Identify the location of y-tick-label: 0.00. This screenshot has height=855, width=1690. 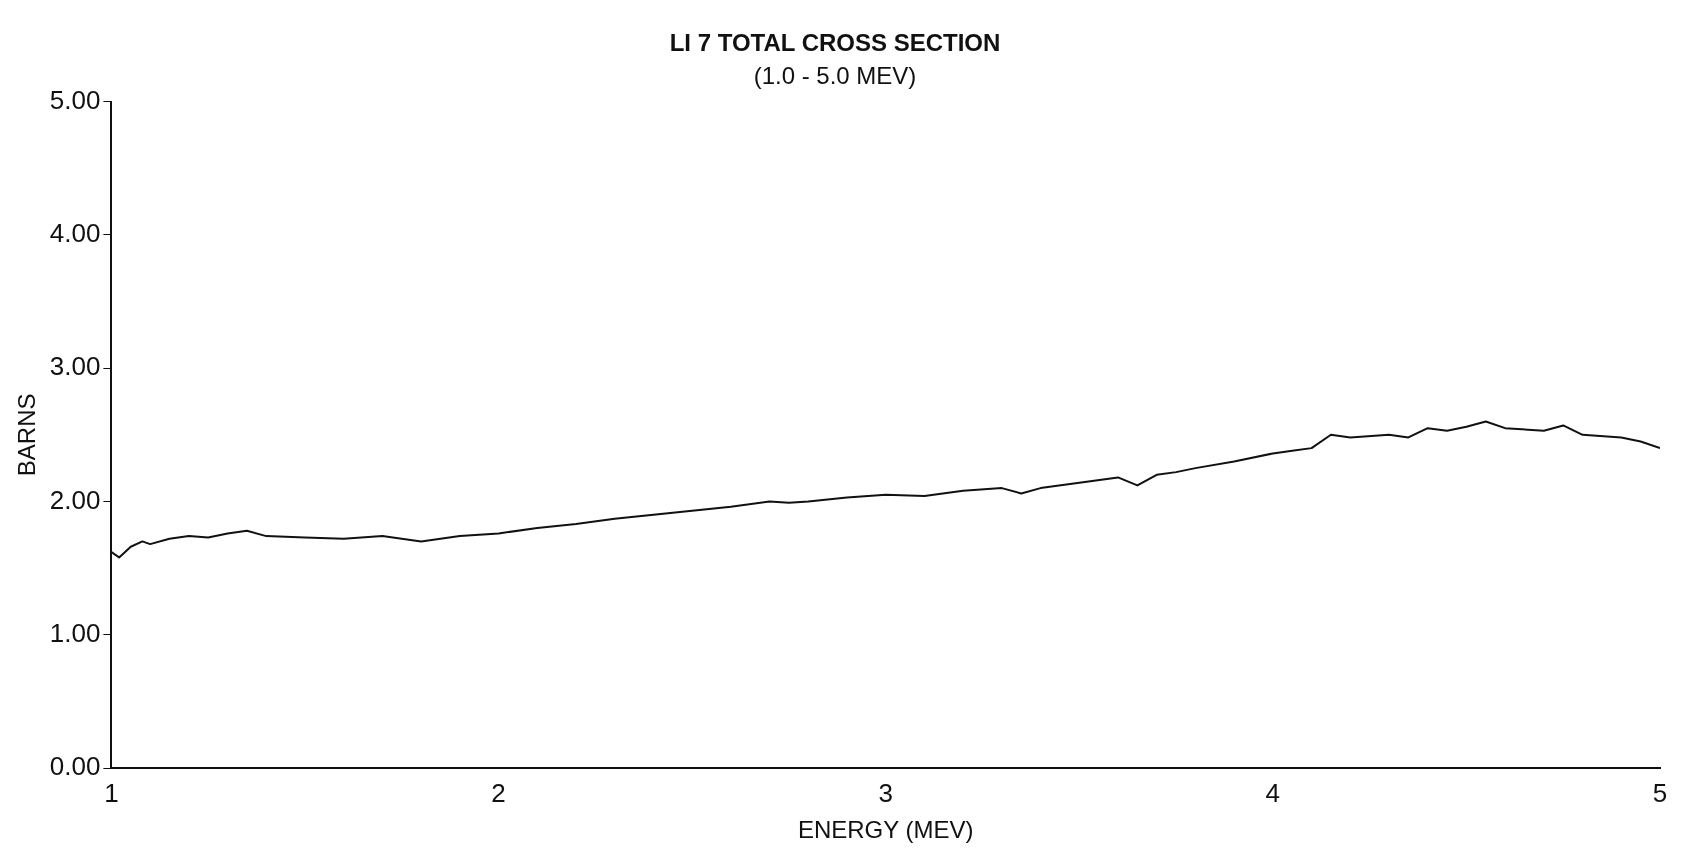
(75, 766).